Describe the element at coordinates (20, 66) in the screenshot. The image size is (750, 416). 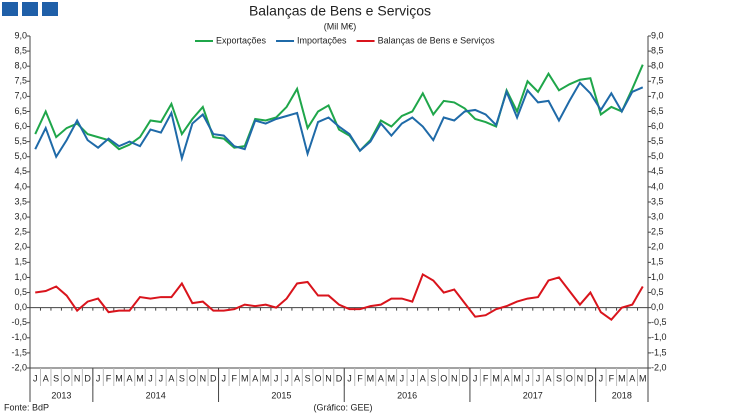
I see `y-tick-label: 8,0` at that location.